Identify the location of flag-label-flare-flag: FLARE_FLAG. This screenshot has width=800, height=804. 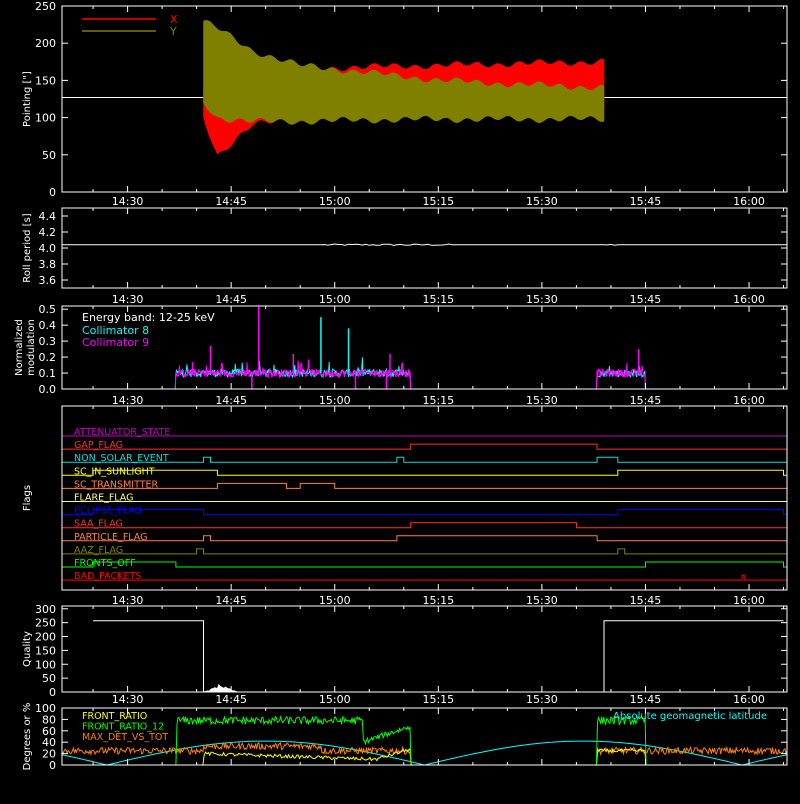
(104, 498).